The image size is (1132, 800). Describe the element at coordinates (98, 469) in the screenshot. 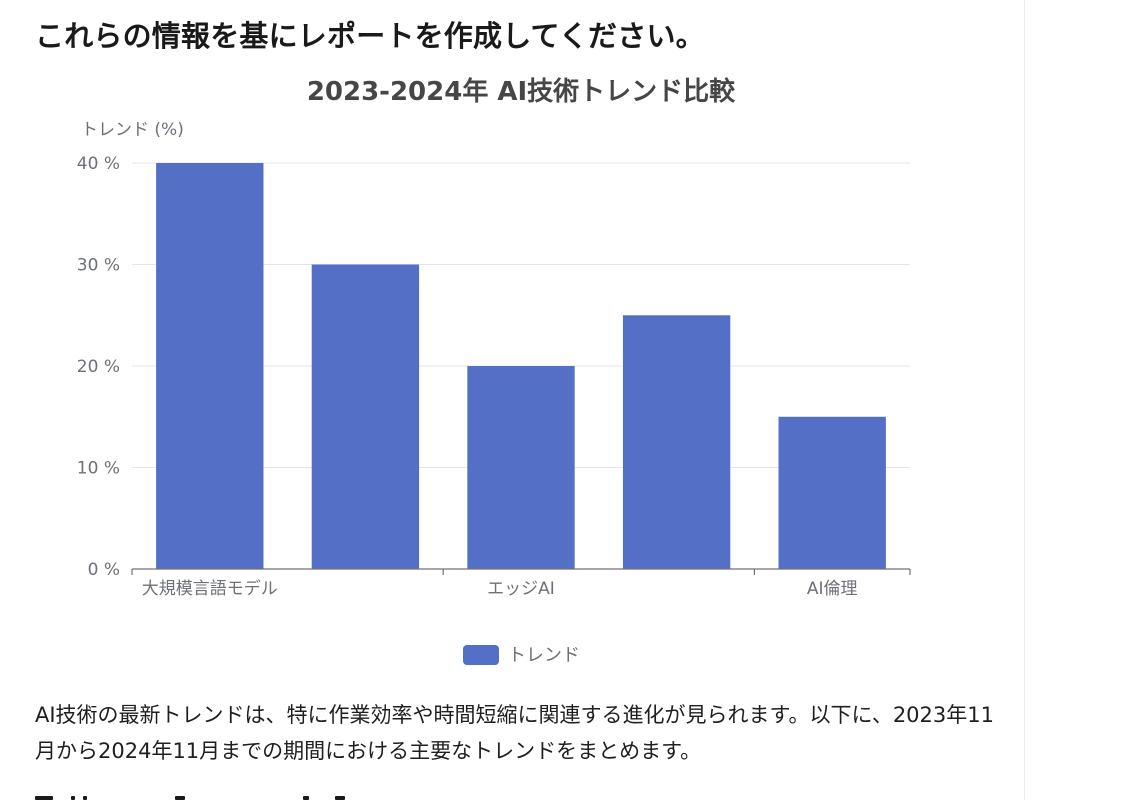

I see `y-tick-label: 10 %` at that location.